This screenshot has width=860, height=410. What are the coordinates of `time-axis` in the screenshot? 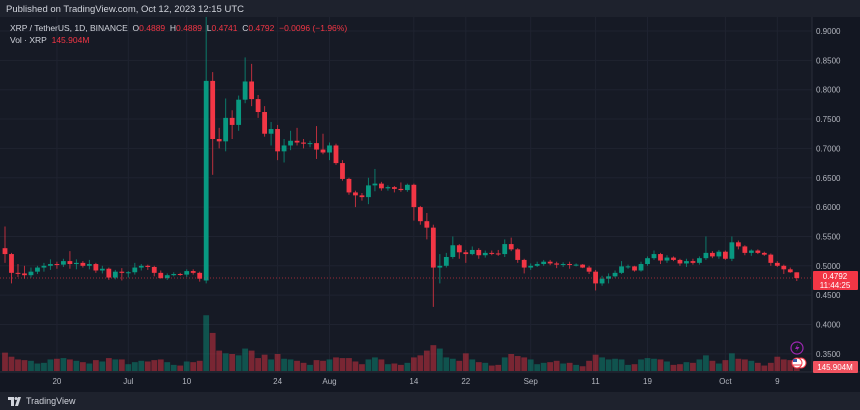 It's located at (406, 382).